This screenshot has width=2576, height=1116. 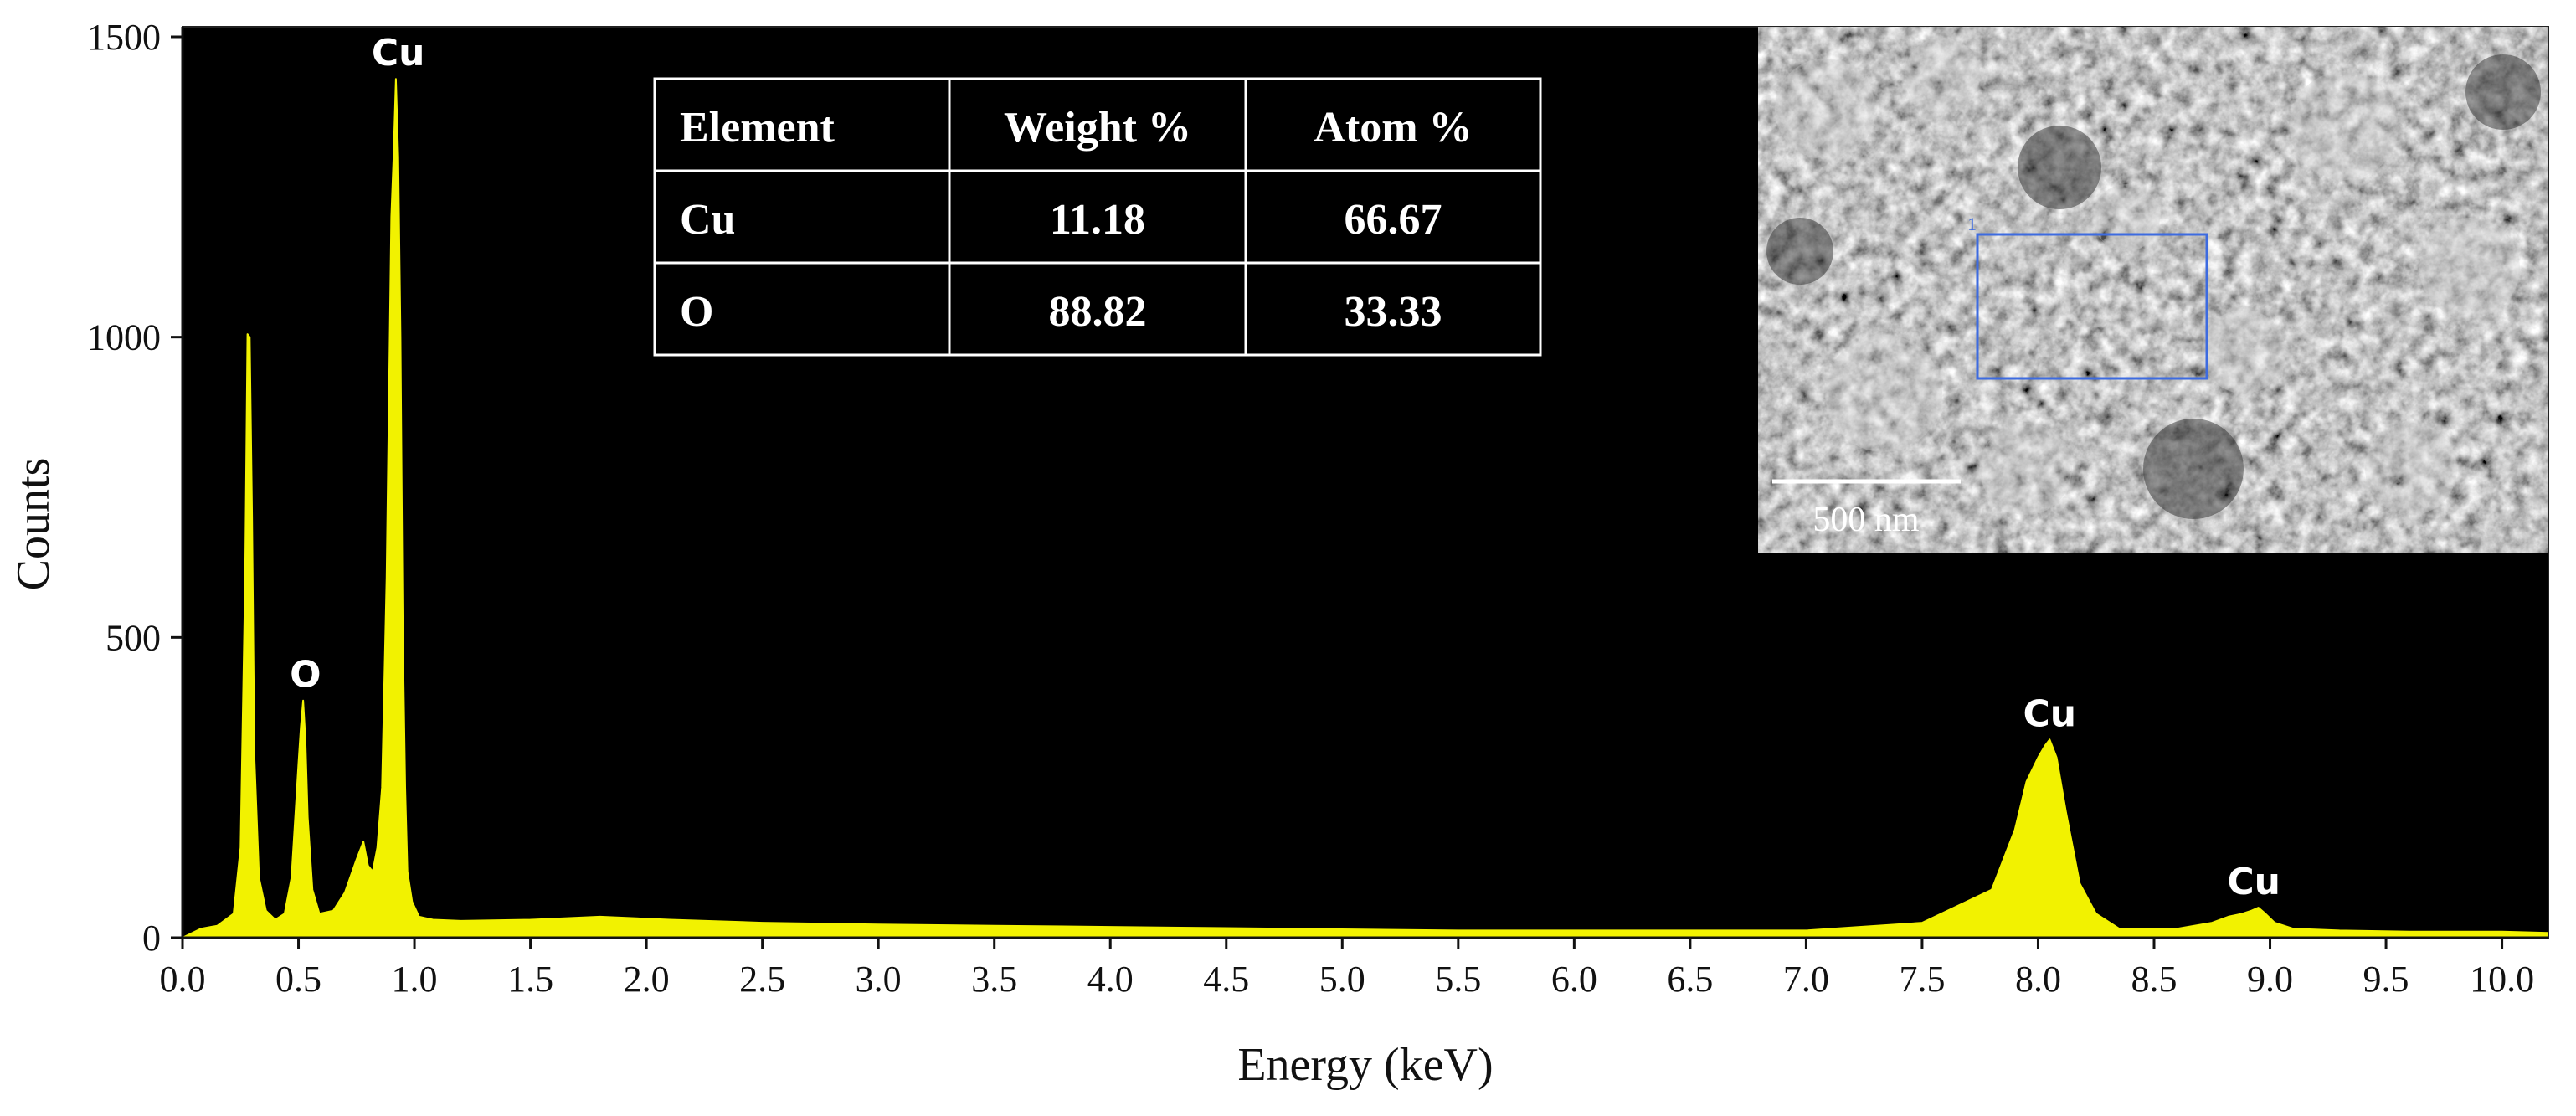 I want to click on table-header-element: Element, so click(x=758, y=128).